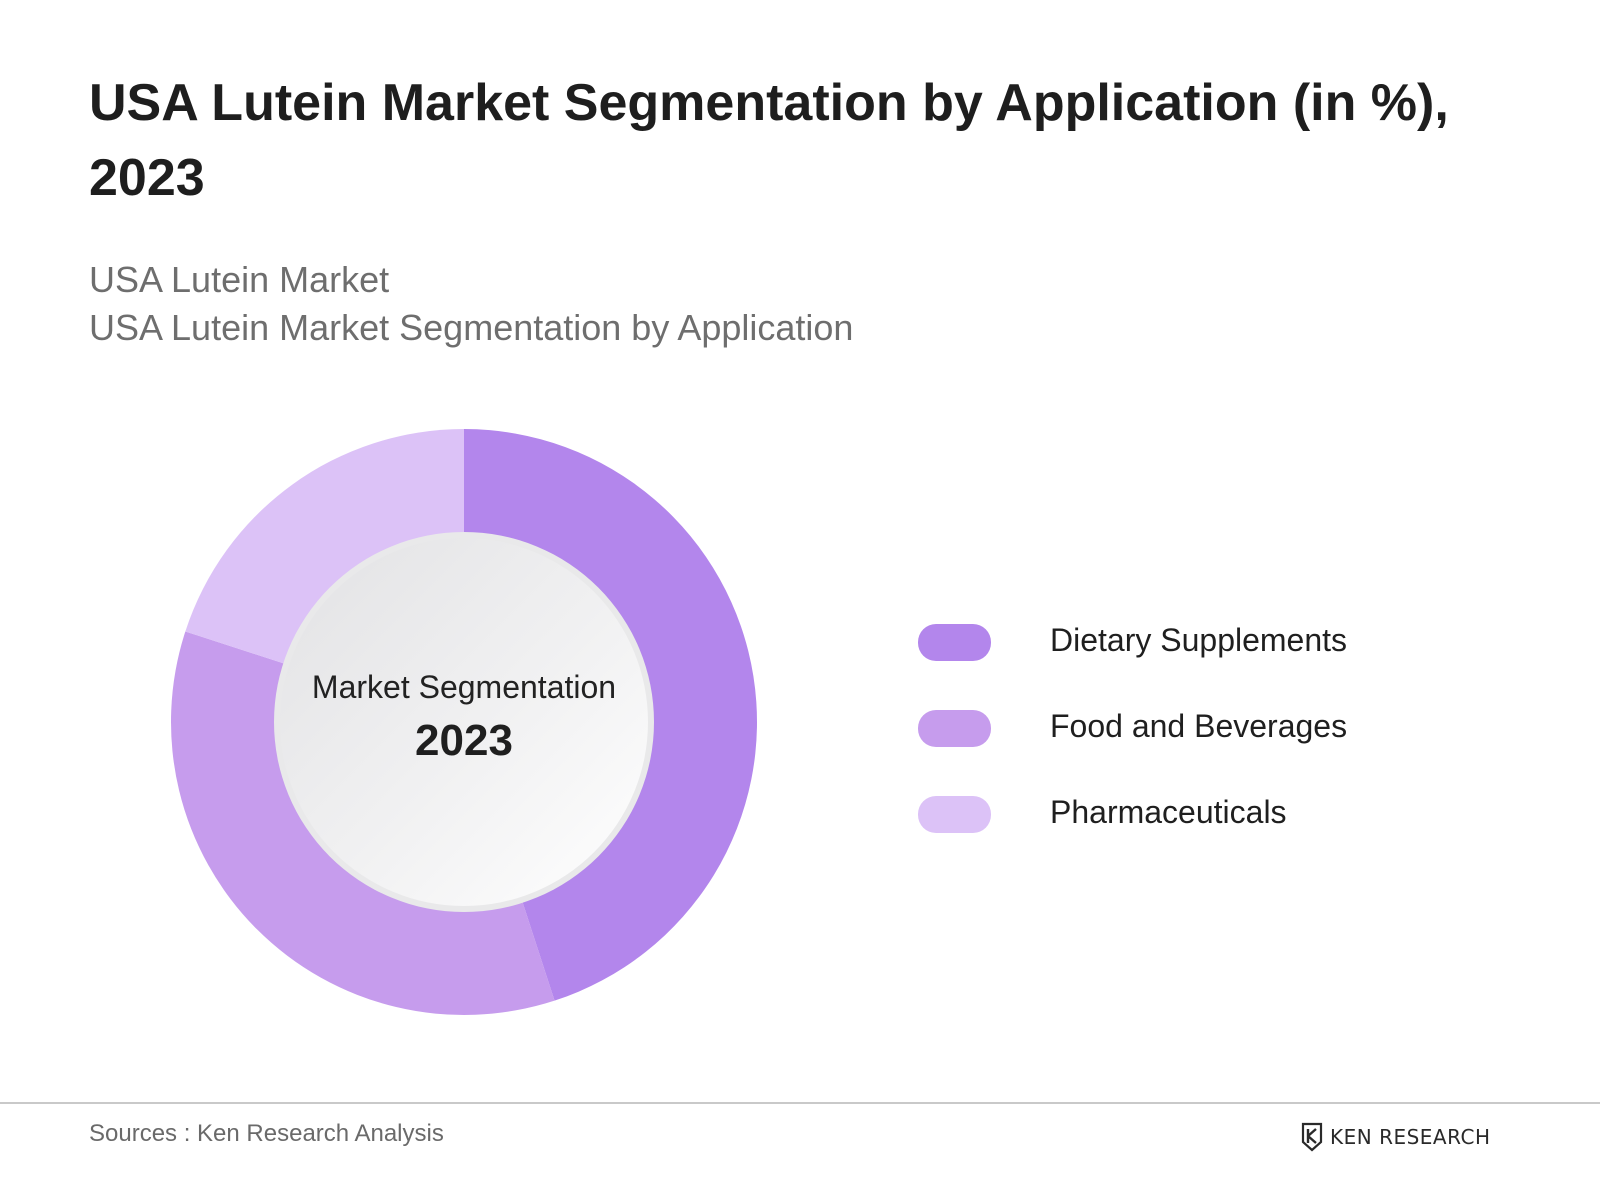 The width and height of the screenshot is (1600, 1200). I want to click on legend-label-food-and-beverages: Food and Beverages, so click(1199, 726).